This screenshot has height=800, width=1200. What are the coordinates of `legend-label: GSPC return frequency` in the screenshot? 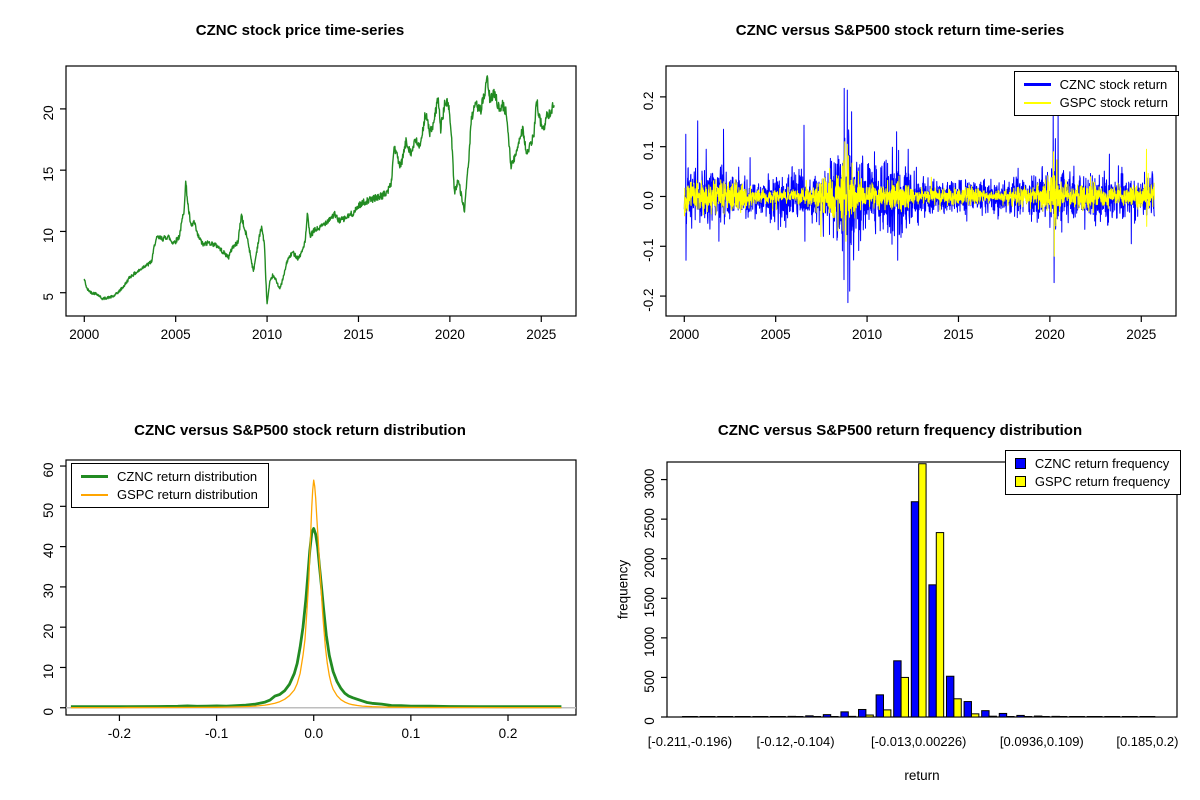 It's located at (1102, 481).